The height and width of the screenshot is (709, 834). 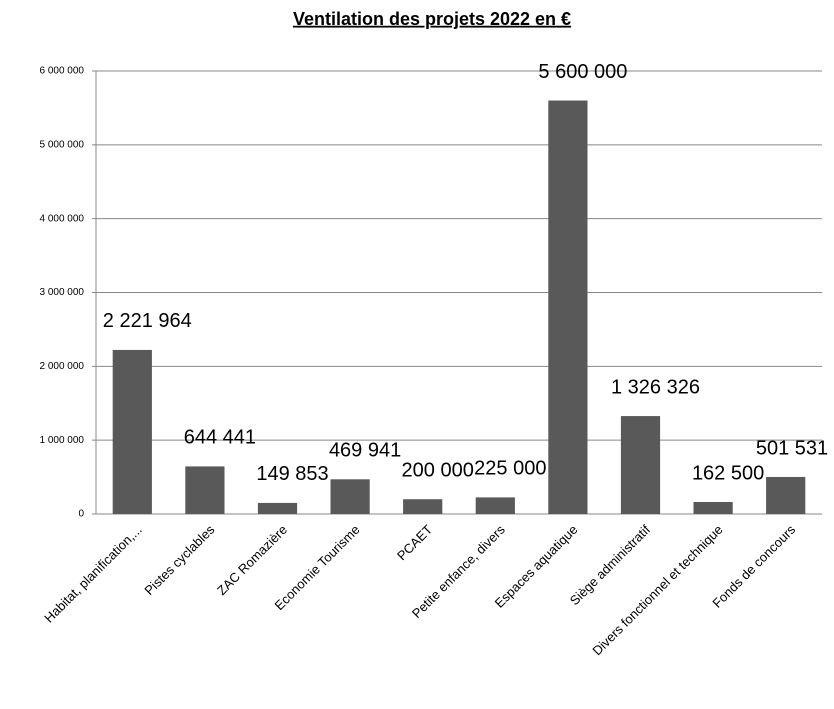 I want to click on value-label: 200 000, so click(x=438, y=471).